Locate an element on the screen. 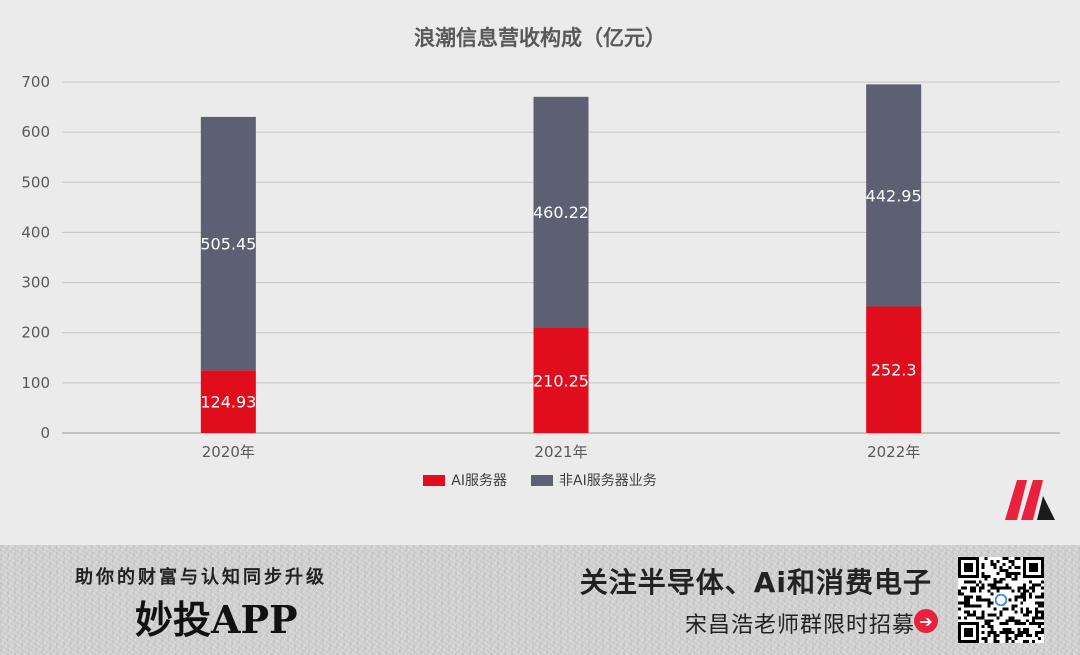 The image size is (1080, 655). data-label: 210.25 is located at coordinates (561, 380).